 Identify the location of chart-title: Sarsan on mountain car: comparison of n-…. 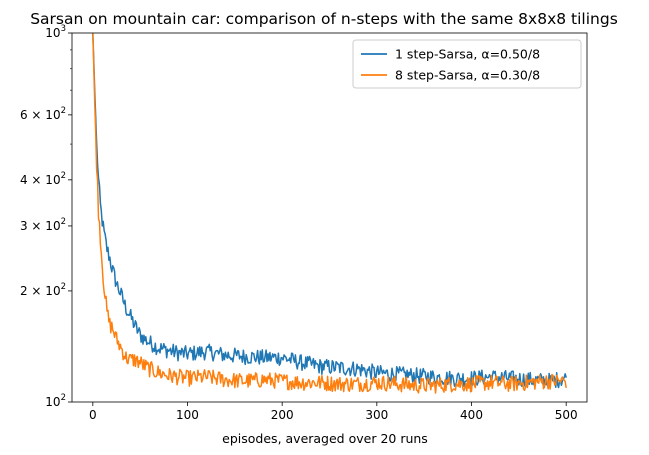
(324, 19).